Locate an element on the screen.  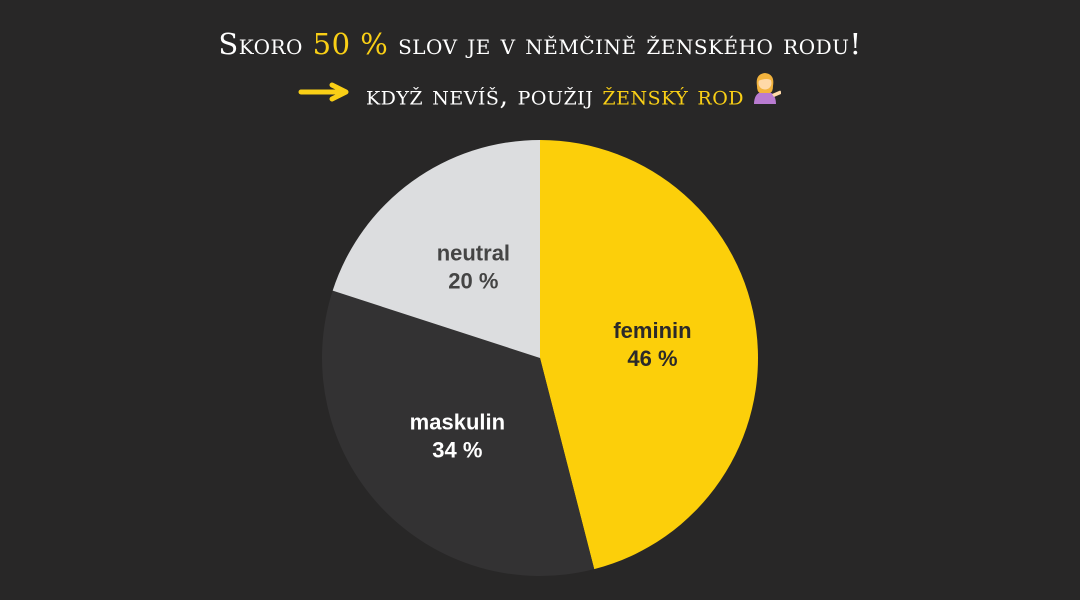
arrow-right-icon is located at coordinates (324, 94).